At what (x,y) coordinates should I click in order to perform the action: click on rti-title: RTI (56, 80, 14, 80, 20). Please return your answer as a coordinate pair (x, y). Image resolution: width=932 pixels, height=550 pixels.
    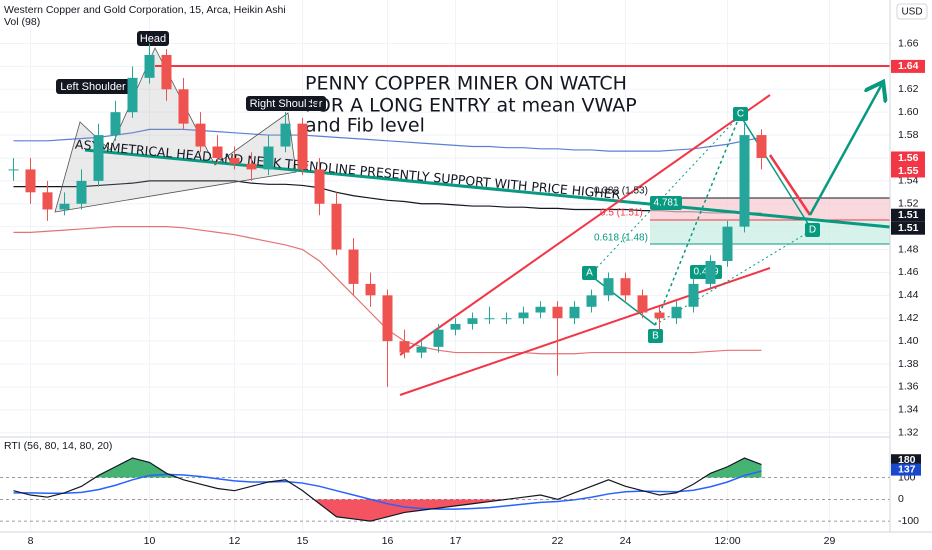
    Looking at the image, I should click on (58, 446).